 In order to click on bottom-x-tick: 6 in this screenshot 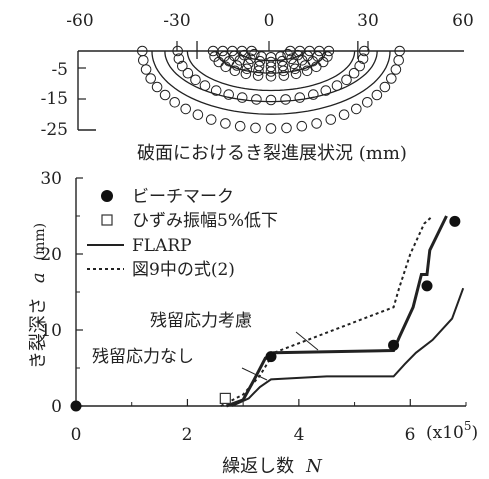, I will do `click(410, 435)`.